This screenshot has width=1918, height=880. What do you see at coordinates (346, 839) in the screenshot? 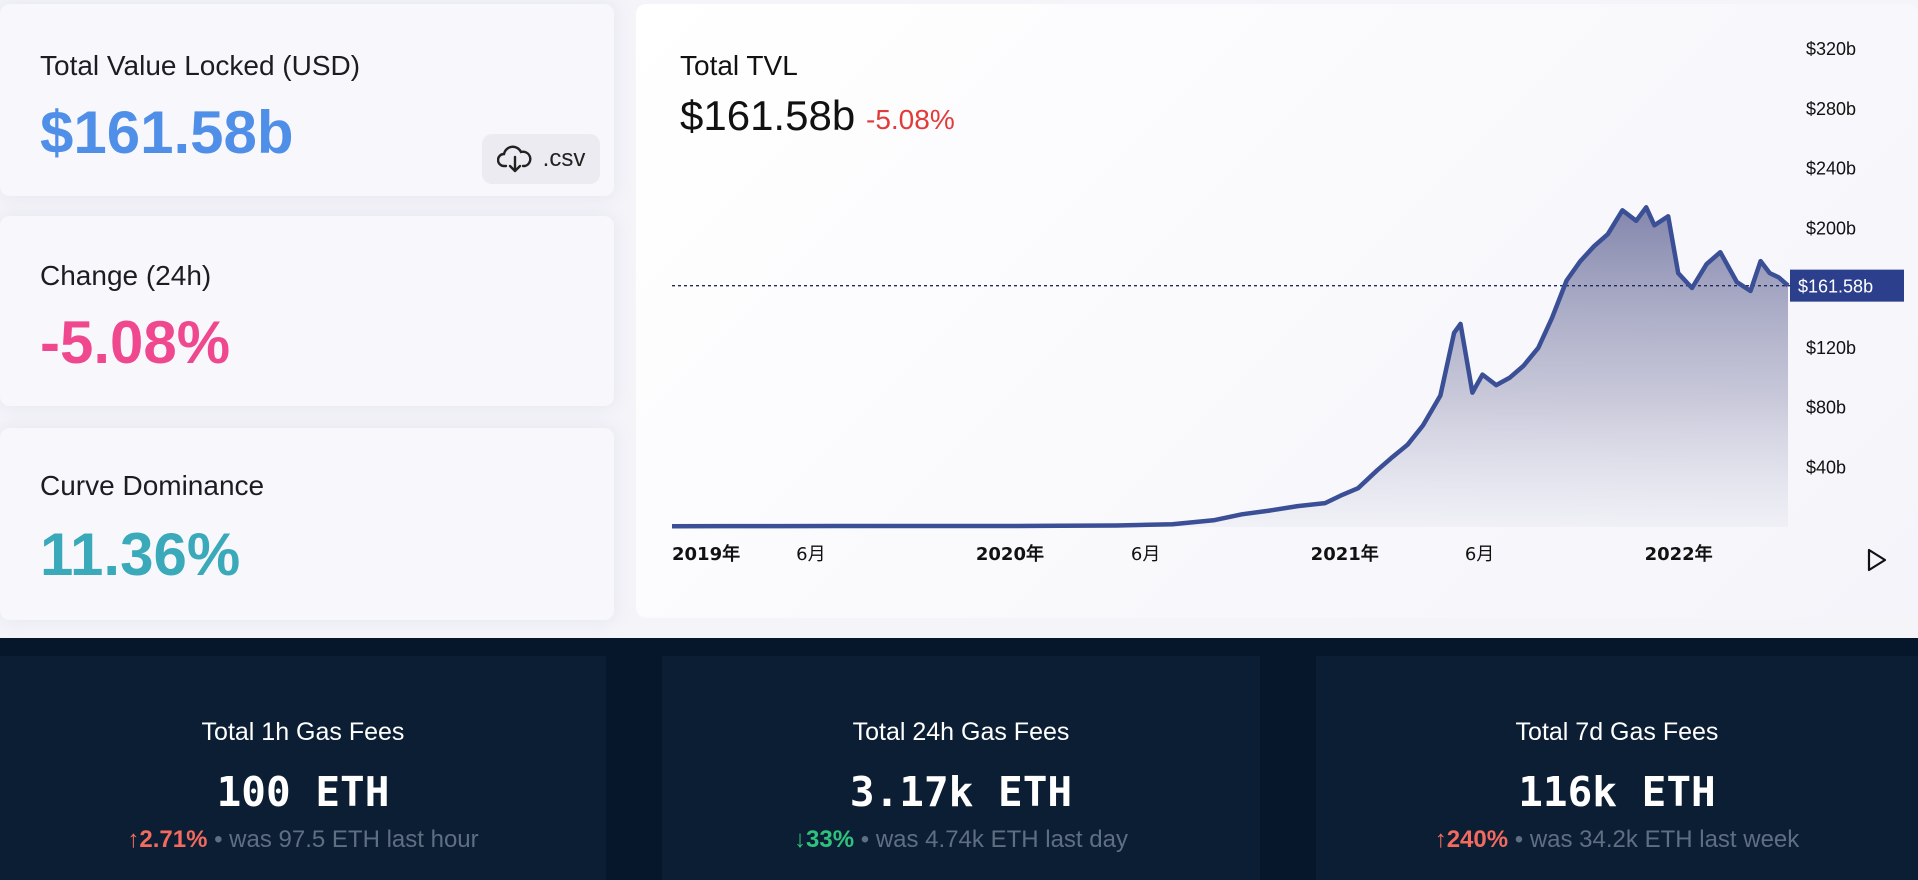
I see `gas-note: • was 97.5 ETH last hour` at bounding box center [346, 839].